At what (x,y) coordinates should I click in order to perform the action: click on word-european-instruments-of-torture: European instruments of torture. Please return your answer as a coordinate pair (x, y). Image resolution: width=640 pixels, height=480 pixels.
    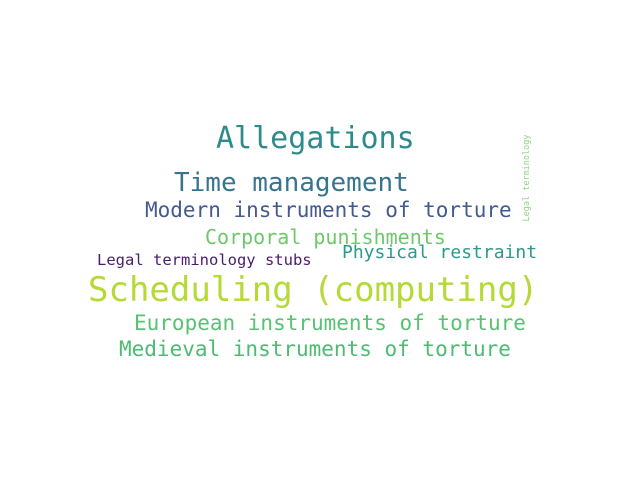
    Looking at the image, I should click on (330, 323).